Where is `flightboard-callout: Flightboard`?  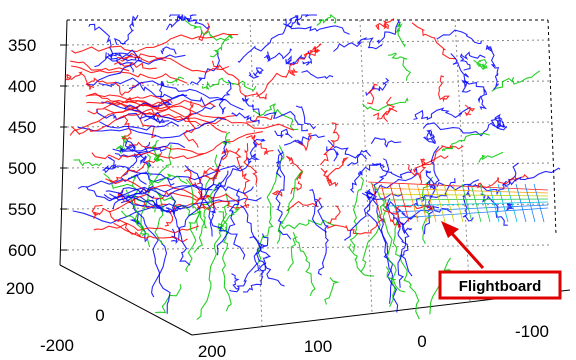 flightboard-callout: Flightboard is located at coordinates (500, 260).